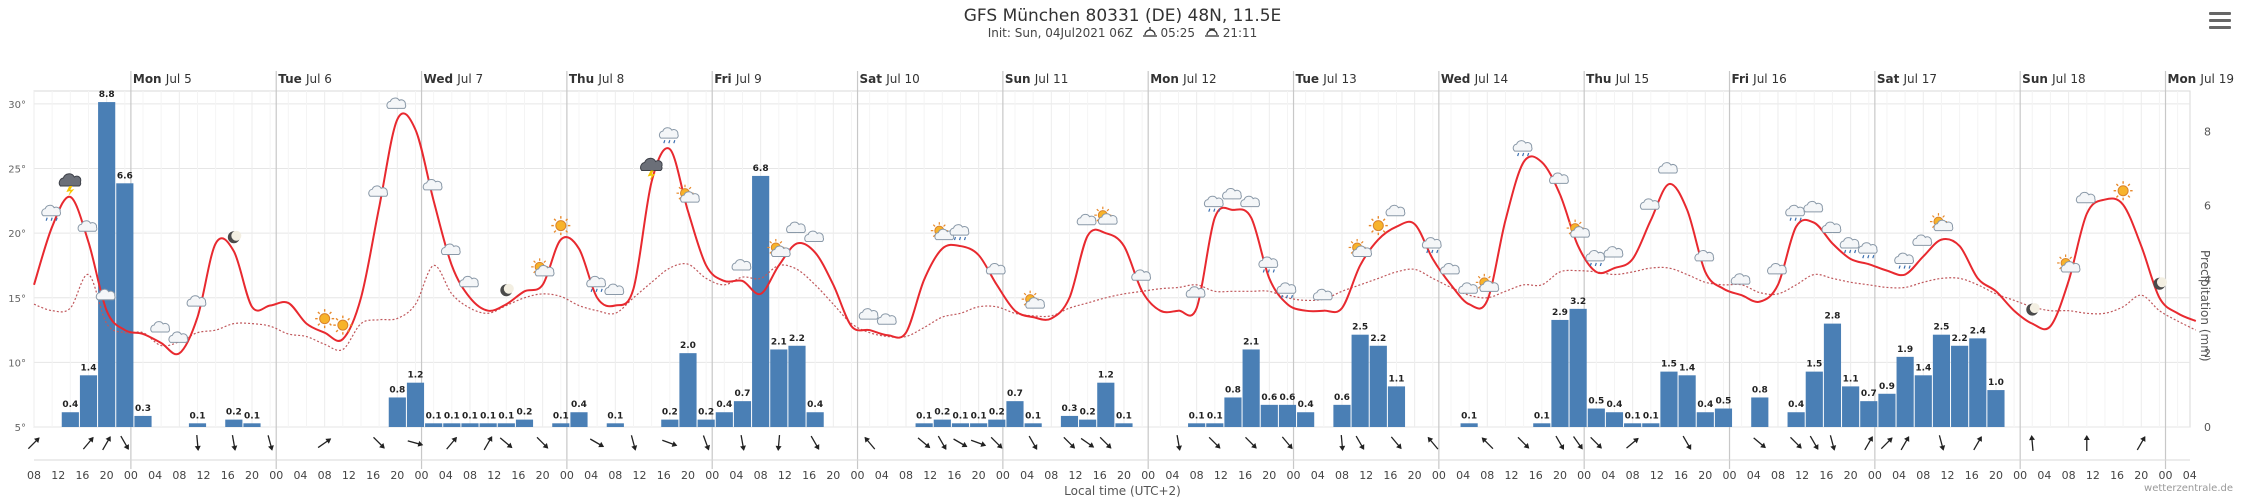  What do you see at coordinates (416, 376) in the screenshot?
I see `precip-value-label: 1.2` at bounding box center [416, 376].